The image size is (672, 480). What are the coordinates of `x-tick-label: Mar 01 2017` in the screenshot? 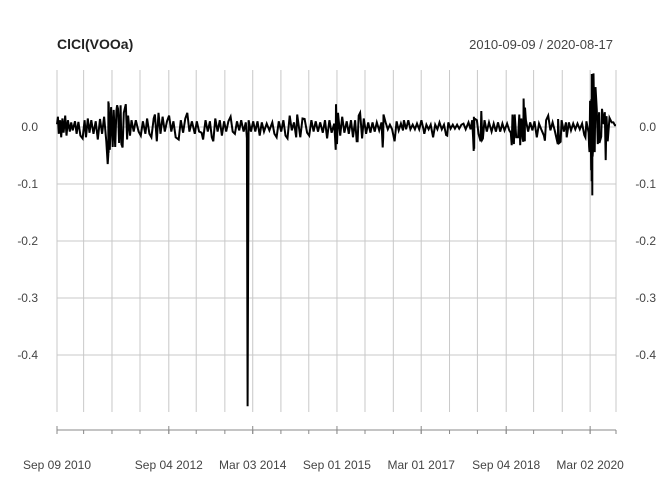 It's located at (422, 465).